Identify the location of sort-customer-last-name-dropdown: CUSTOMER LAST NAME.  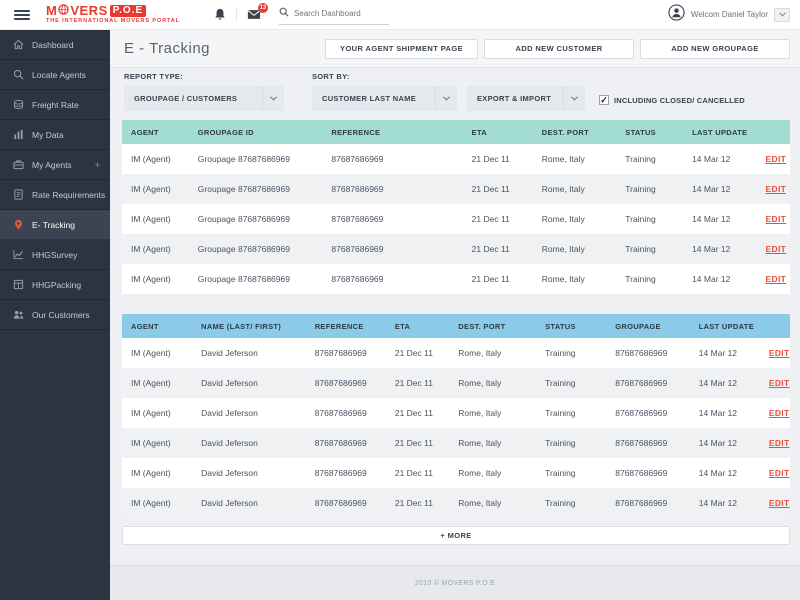
(384, 98).